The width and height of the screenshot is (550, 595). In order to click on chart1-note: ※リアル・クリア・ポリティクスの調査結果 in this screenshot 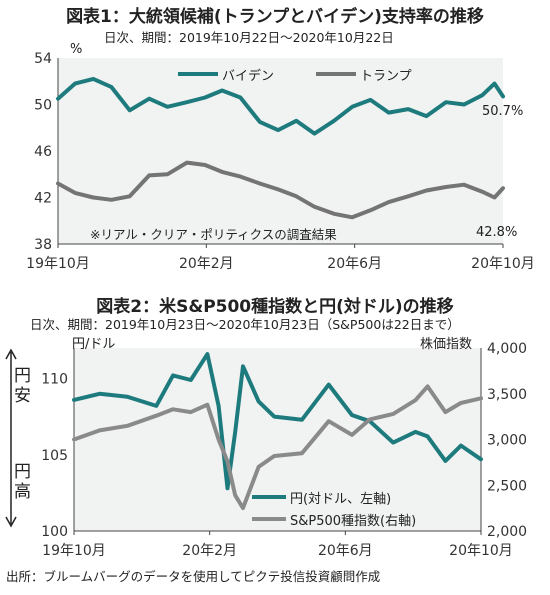, I will do `click(213, 234)`.